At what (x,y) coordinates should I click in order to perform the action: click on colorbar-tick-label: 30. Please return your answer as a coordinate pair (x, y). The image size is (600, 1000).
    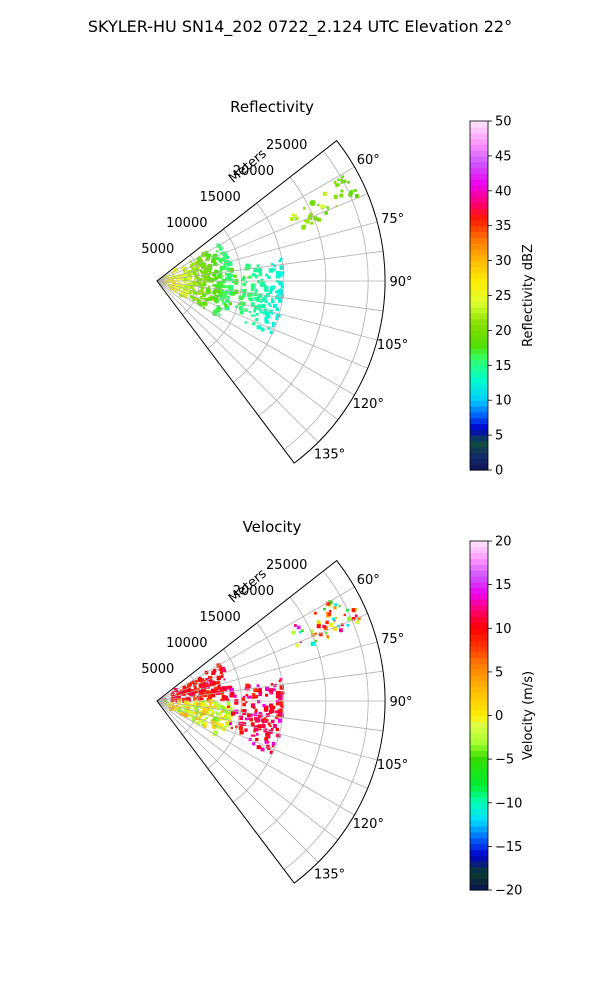
    Looking at the image, I should click on (503, 261).